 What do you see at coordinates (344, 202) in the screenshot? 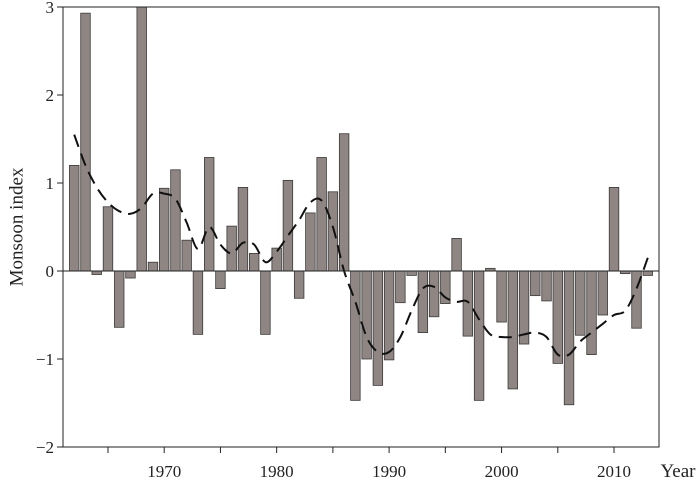
I see `bar-1986` at bounding box center [344, 202].